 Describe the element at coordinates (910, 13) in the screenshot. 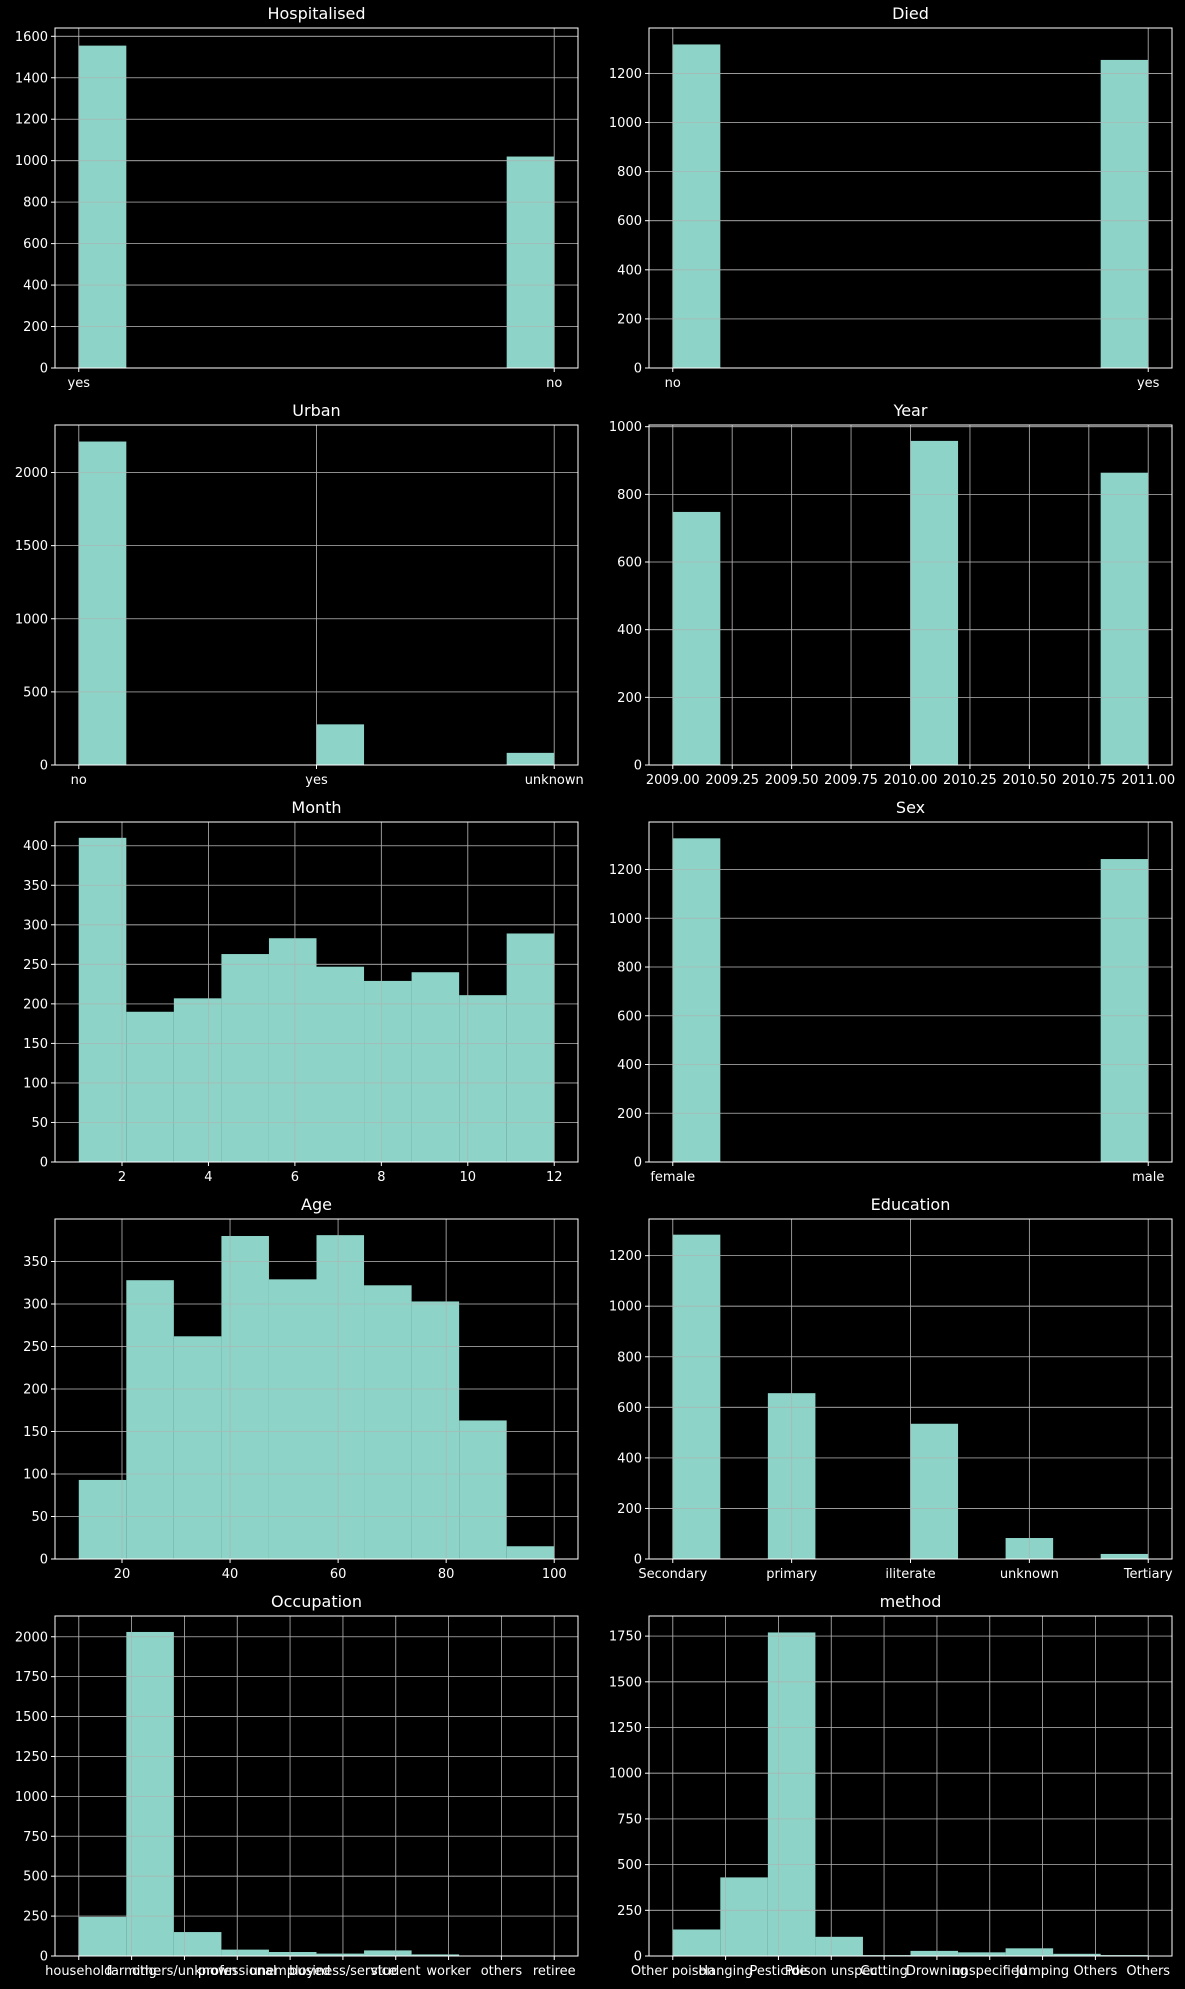

I see `panel-title: Died` at that location.